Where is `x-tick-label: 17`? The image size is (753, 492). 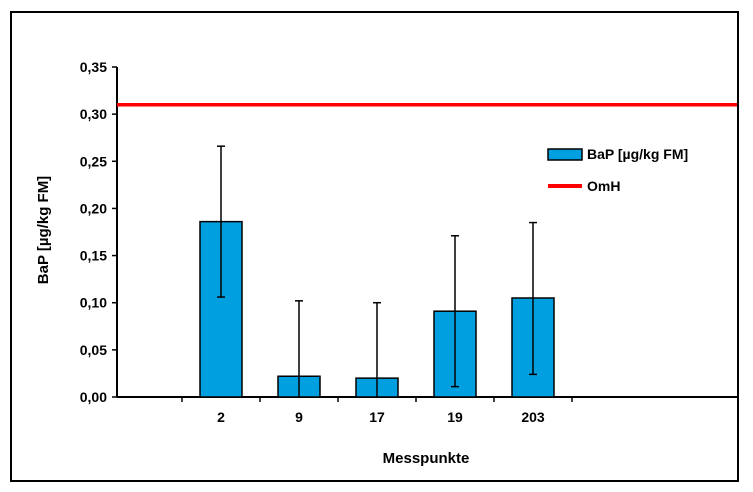 x-tick-label: 17 is located at coordinates (377, 417).